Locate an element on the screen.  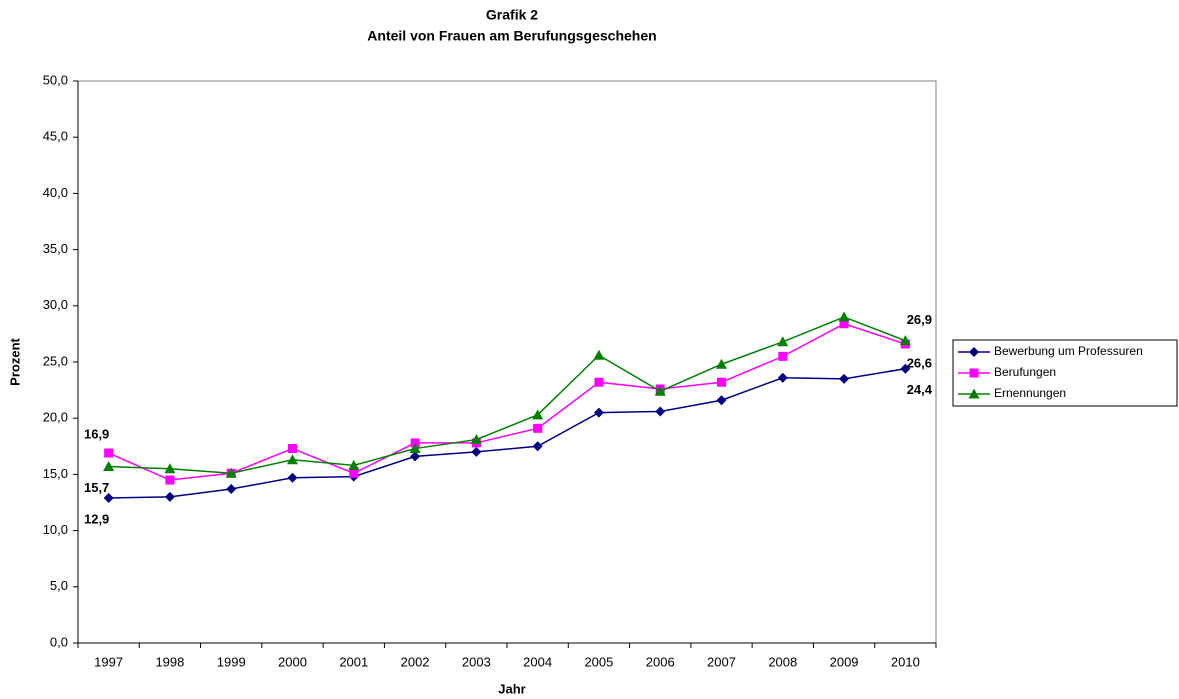
x-tick-label: 2004 is located at coordinates (537, 661).